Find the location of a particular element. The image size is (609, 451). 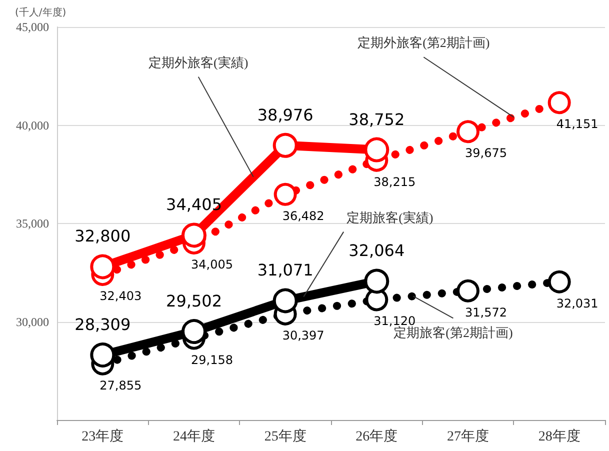

x-tick-label: 26年度 is located at coordinates (377, 436).